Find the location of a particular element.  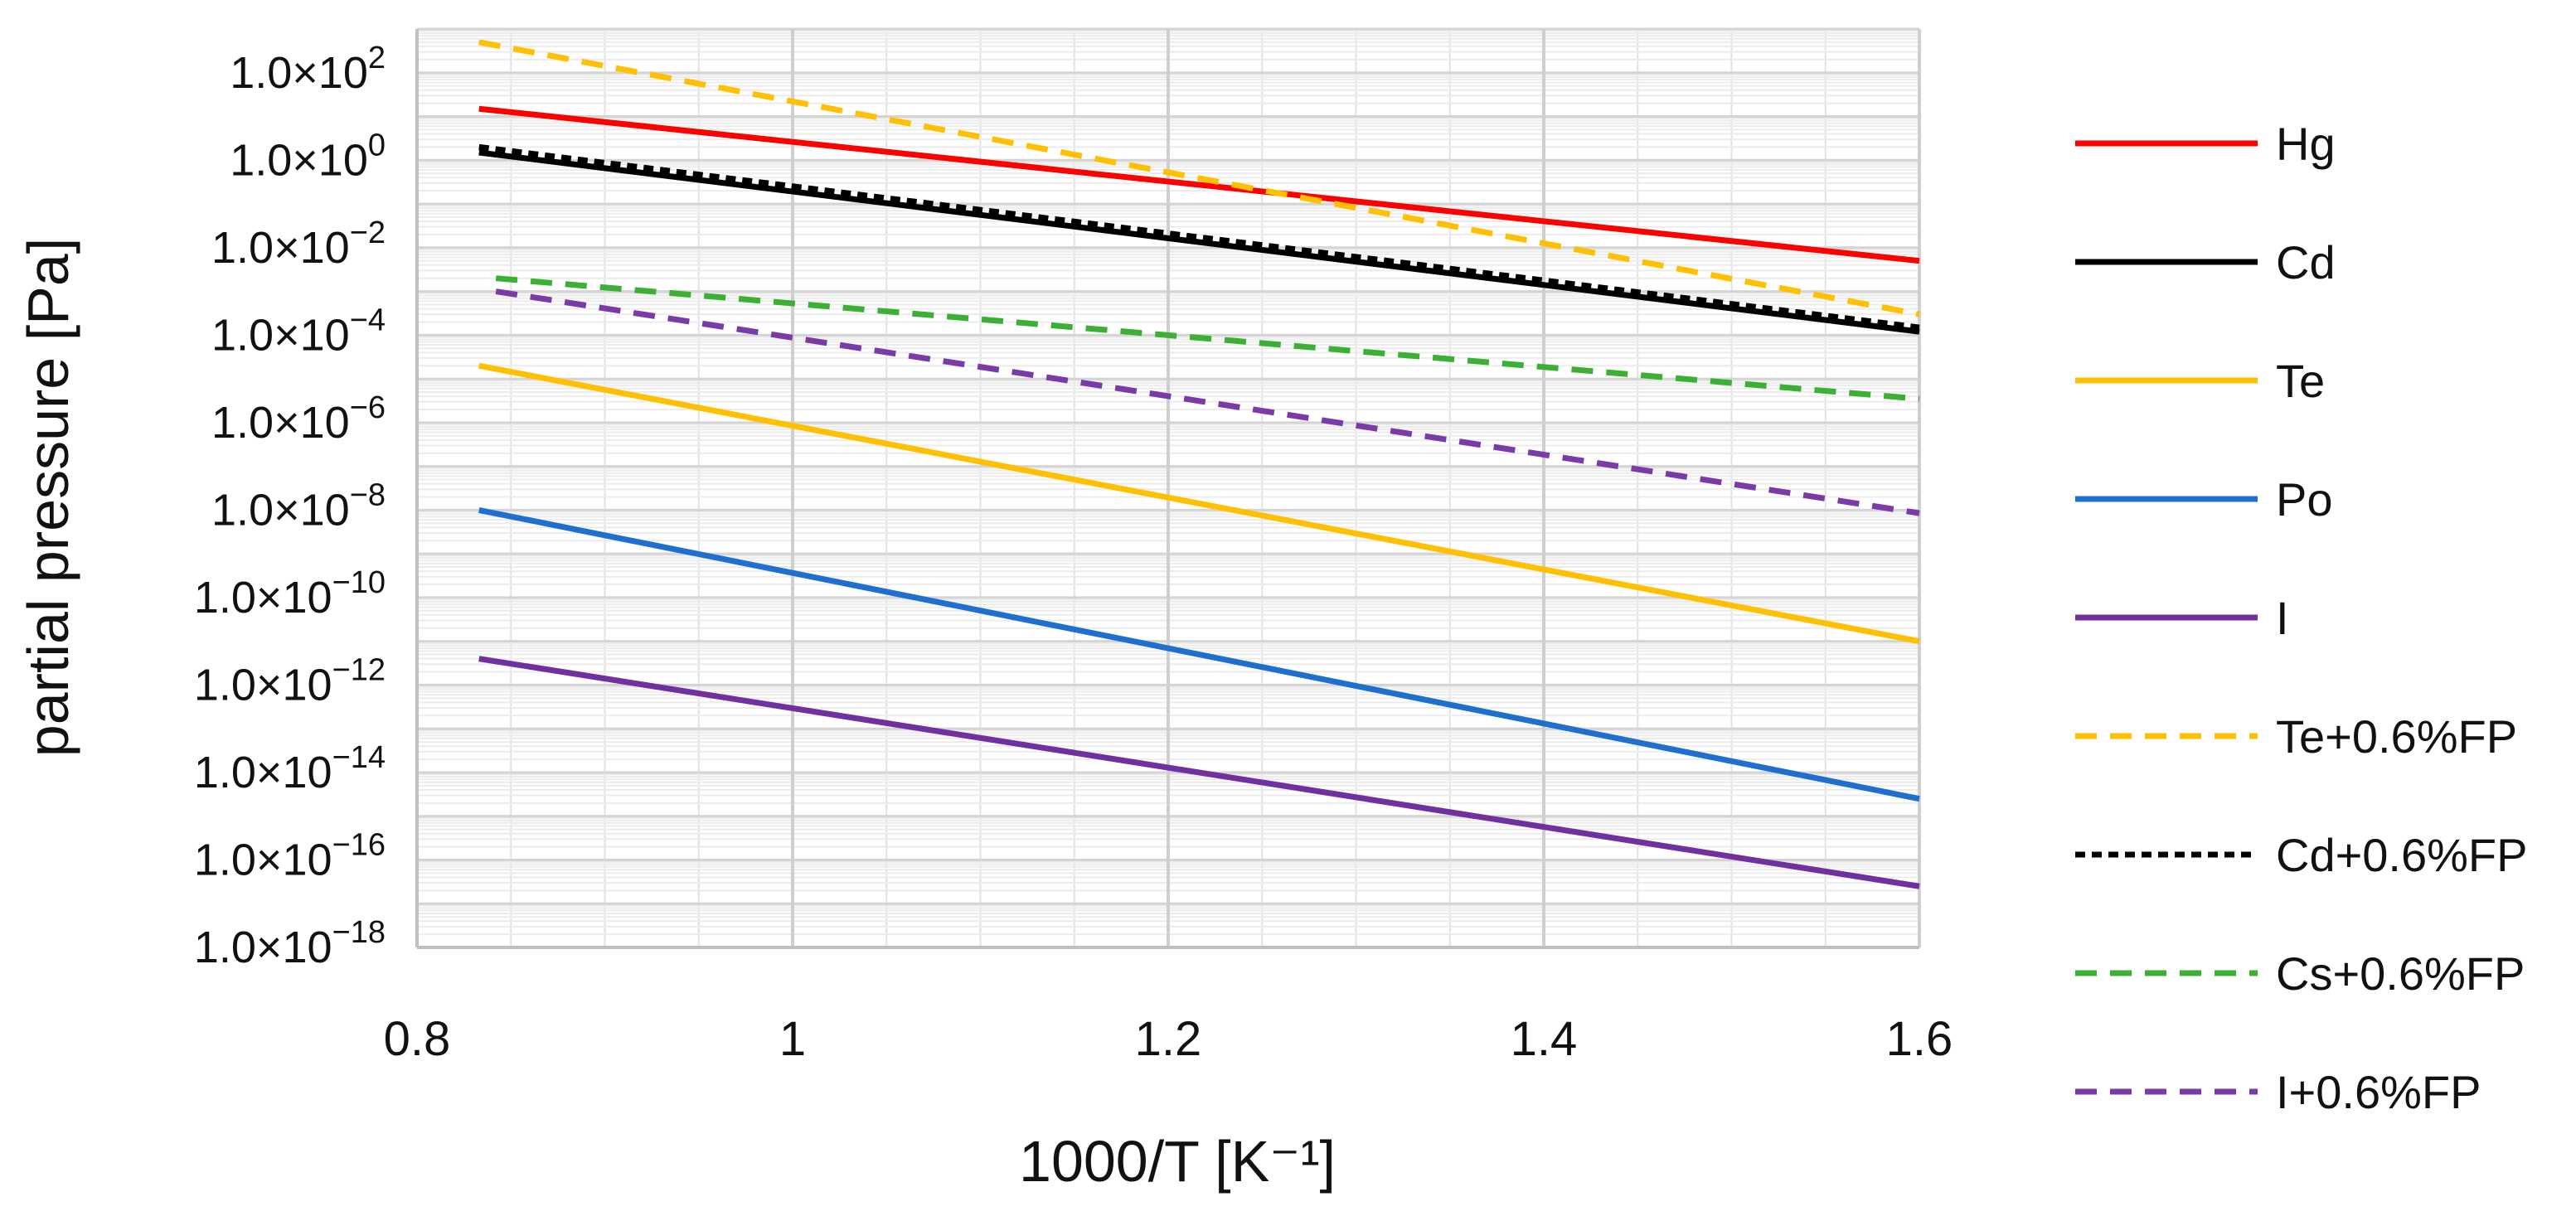

y-tick-label: 1.0×10⁻⁸ is located at coordinates (298, 506).